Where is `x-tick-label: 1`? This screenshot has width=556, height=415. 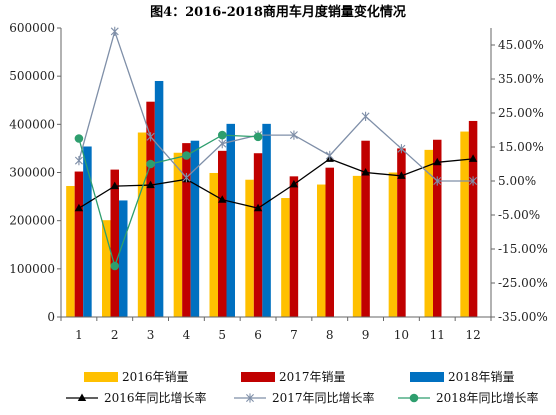
x-tick-label: 1 is located at coordinates (79, 335).